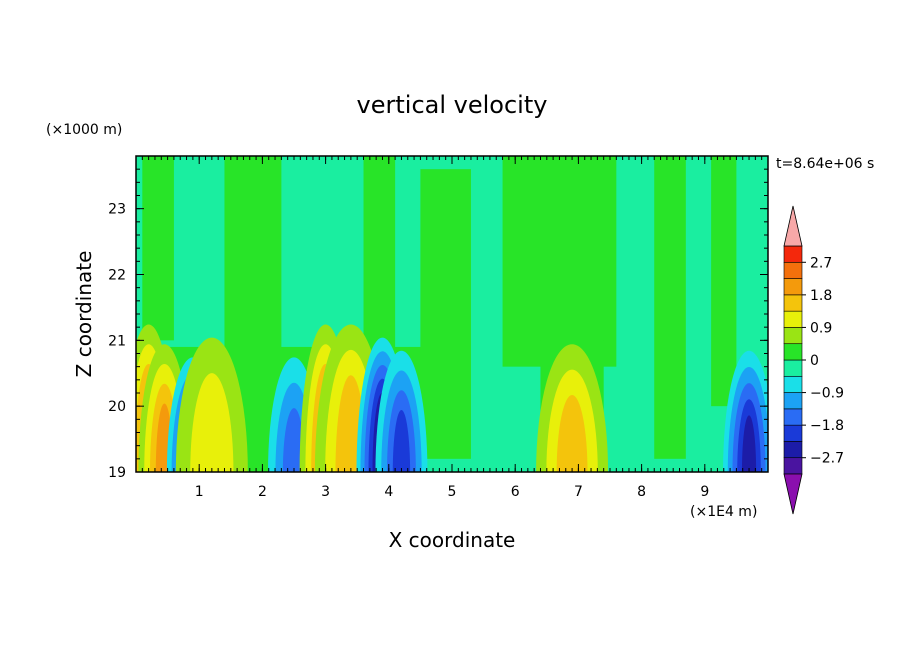 This screenshot has width=904, height=658. Describe the element at coordinates (821, 263) in the screenshot. I see `colorbar-label: 2.7` at that location.